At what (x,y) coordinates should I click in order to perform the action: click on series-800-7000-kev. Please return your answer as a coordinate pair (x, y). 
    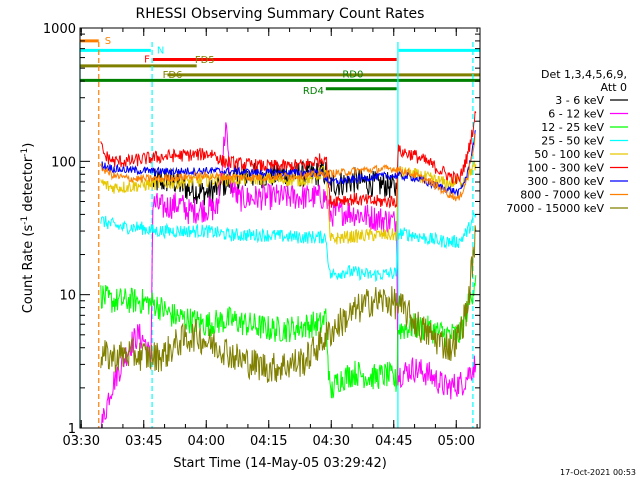
    Looking at the image, I should click on (288, 167).